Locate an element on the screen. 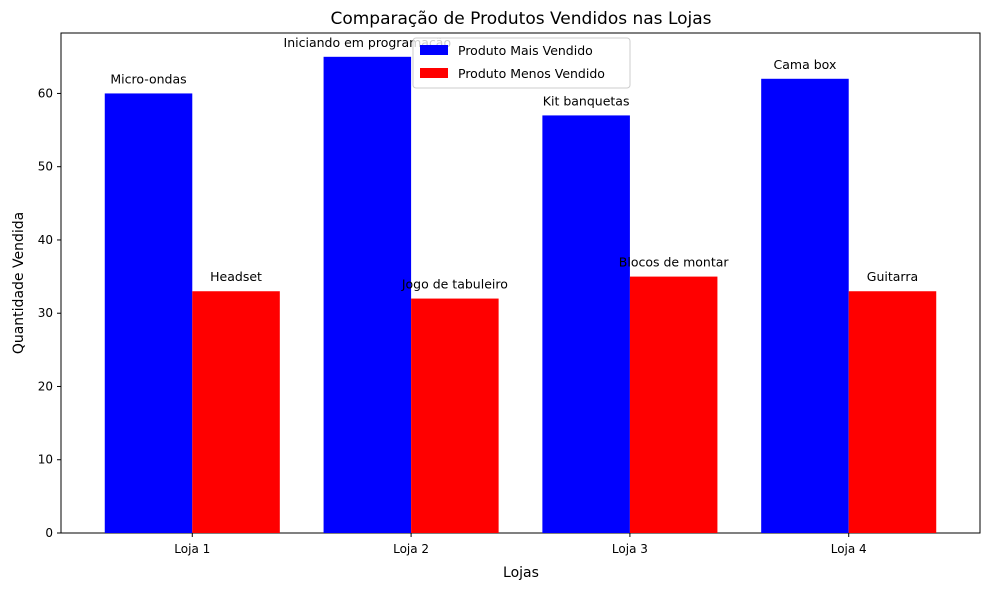 Image resolution: width=989 pixels, height=590 pixels. legend-frame is located at coordinates (521, 63).